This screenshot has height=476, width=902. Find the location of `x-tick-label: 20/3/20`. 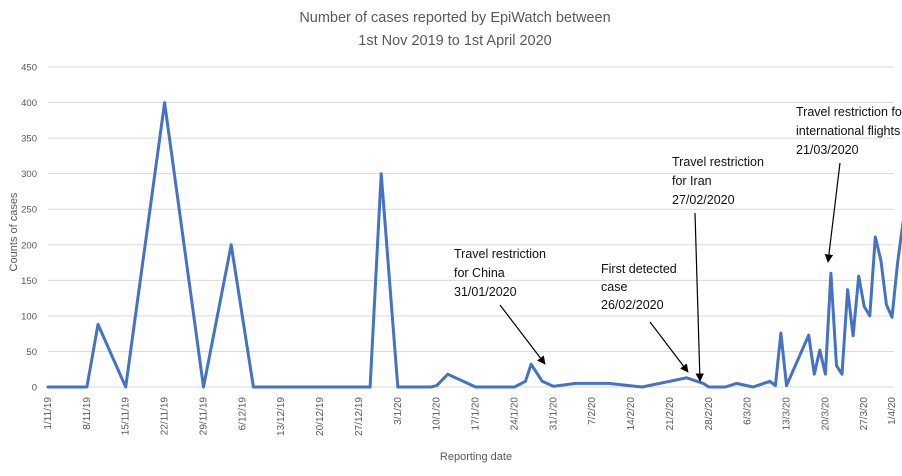

x-tick-label: 20/3/20 is located at coordinates (825, 414).